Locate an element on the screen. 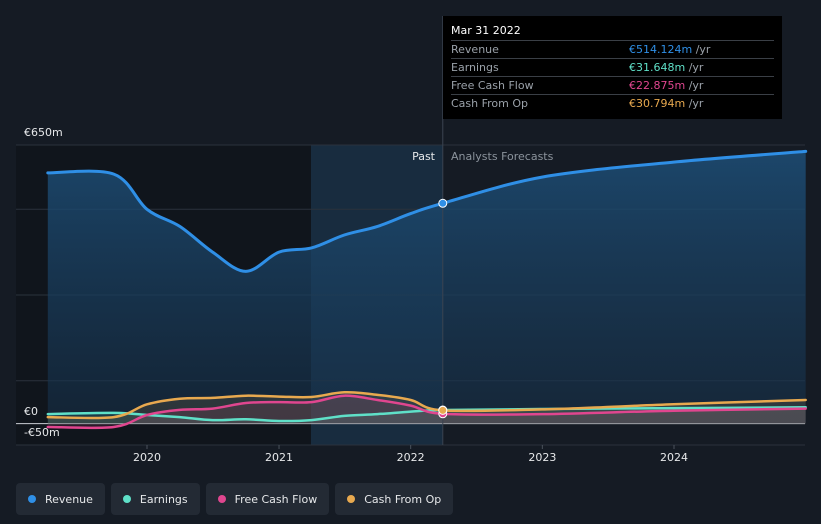 The height and width of the screenshot is (524, 821). legend-item-cash-from-op: Cash From Op is located at coordinates (394, 499).